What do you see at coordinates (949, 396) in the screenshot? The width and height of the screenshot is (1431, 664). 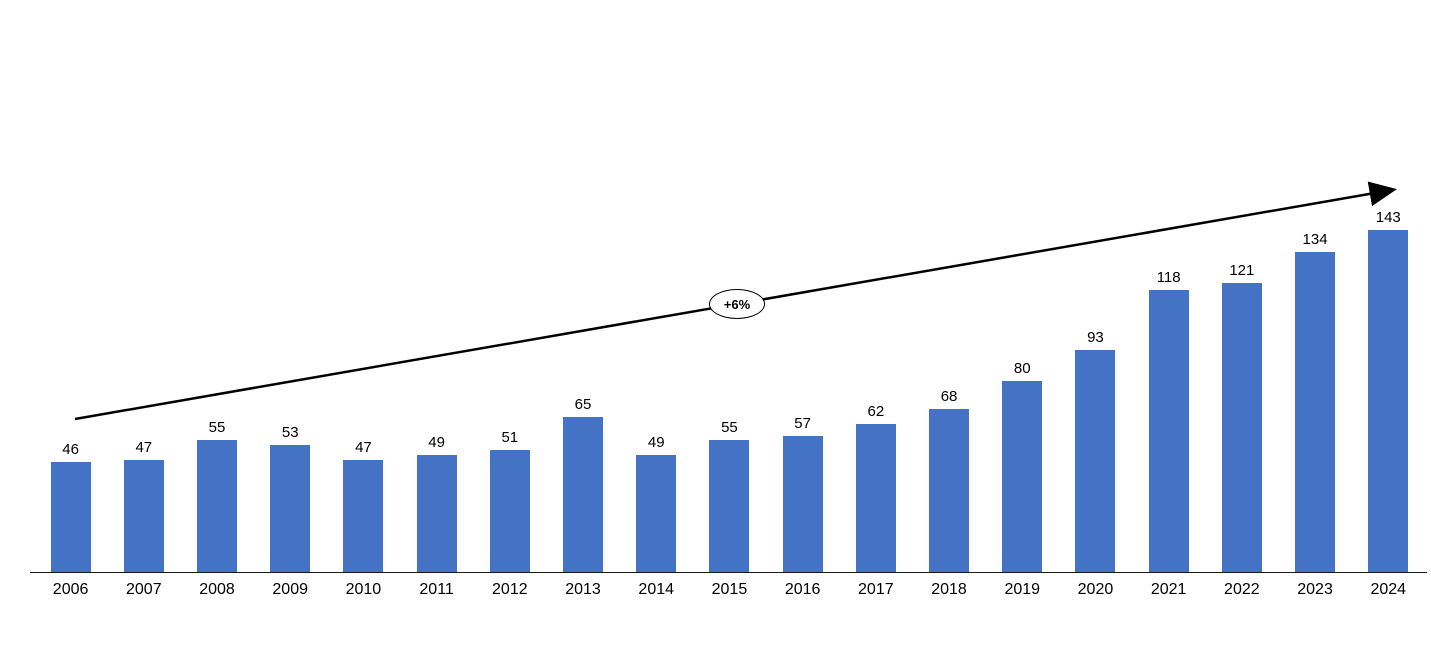 I see `bar-value-label: 68` at bounding box center [949, 396].